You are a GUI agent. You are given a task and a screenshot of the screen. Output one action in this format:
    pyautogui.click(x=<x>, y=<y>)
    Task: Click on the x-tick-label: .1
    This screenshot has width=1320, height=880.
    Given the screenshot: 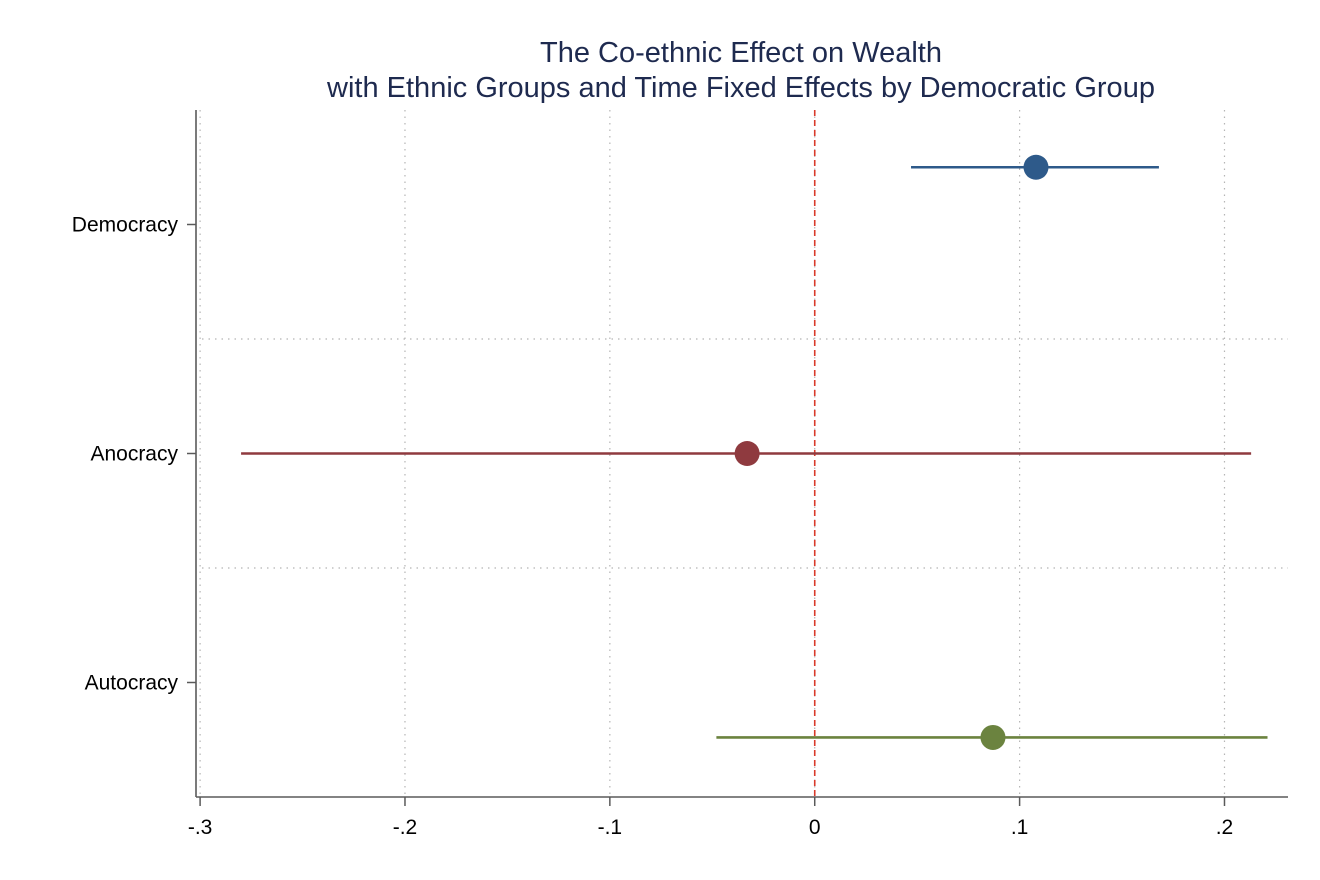 What is the action you would take?
    pyautogui.click(x=1020, y=827)
    